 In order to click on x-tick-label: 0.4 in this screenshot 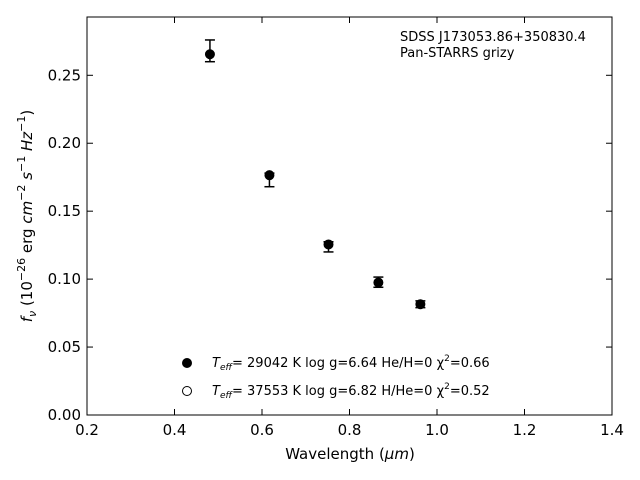, I will do `click(175, 430)`.